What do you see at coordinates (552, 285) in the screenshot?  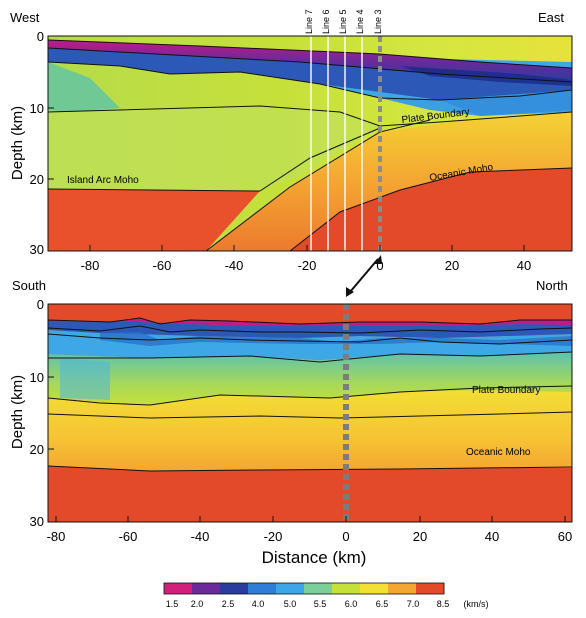 I see `north-label: North` at bounding box center [552, 285].